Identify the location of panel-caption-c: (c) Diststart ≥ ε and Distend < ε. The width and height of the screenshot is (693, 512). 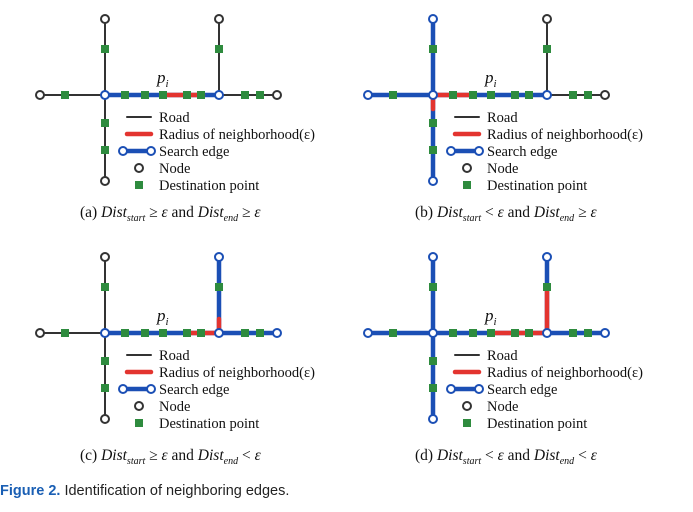
(170, 457).